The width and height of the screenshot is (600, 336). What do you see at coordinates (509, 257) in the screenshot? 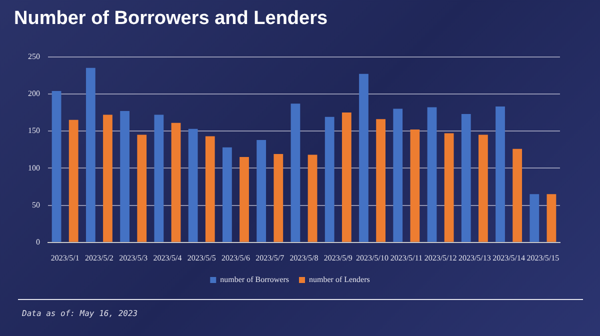
I see `x-tick-label: 2023/5/14` at bounding box center [509, 257].